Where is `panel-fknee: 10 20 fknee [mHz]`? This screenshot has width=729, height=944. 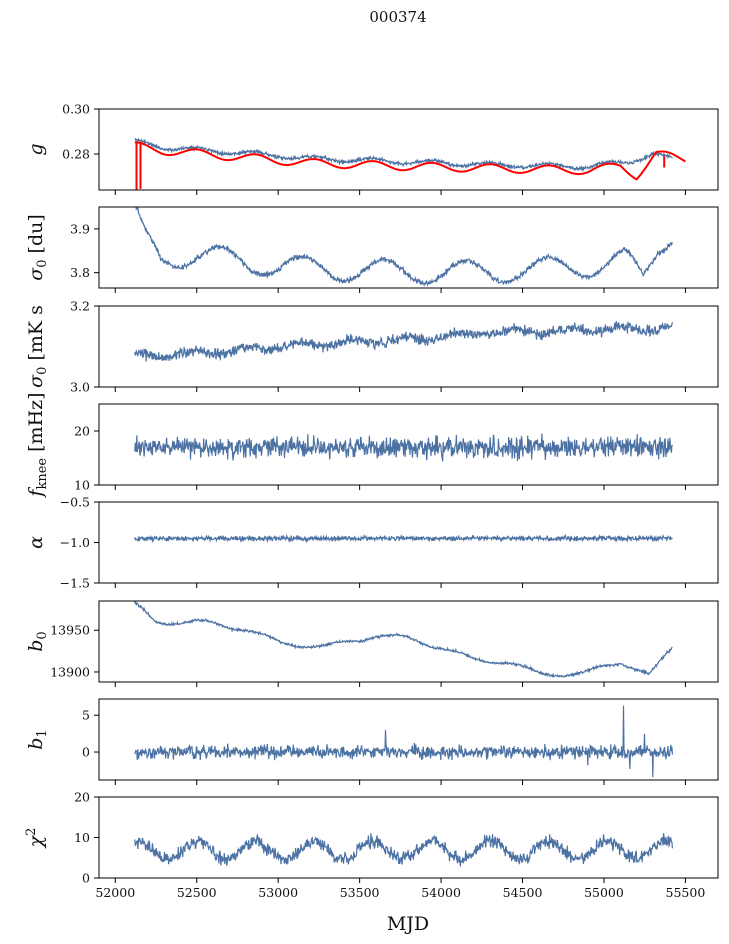
panel-fknee: 10 20 fknee [mHz] is located at coordinates (372, 445).